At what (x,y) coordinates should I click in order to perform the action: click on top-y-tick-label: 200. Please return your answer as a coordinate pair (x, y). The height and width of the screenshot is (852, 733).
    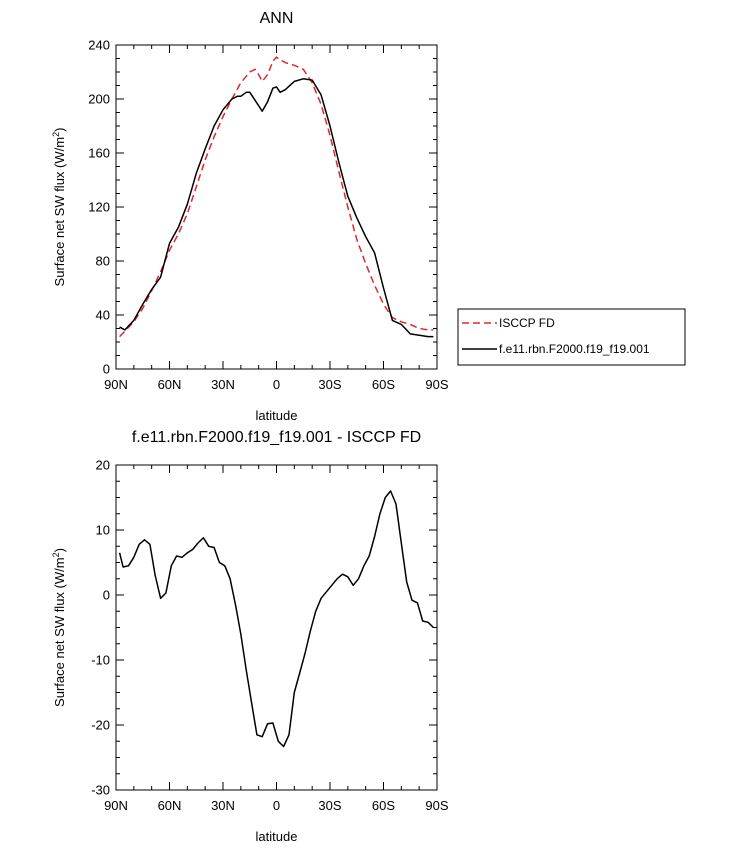
    Looking at the image, I should click on (99, 99).